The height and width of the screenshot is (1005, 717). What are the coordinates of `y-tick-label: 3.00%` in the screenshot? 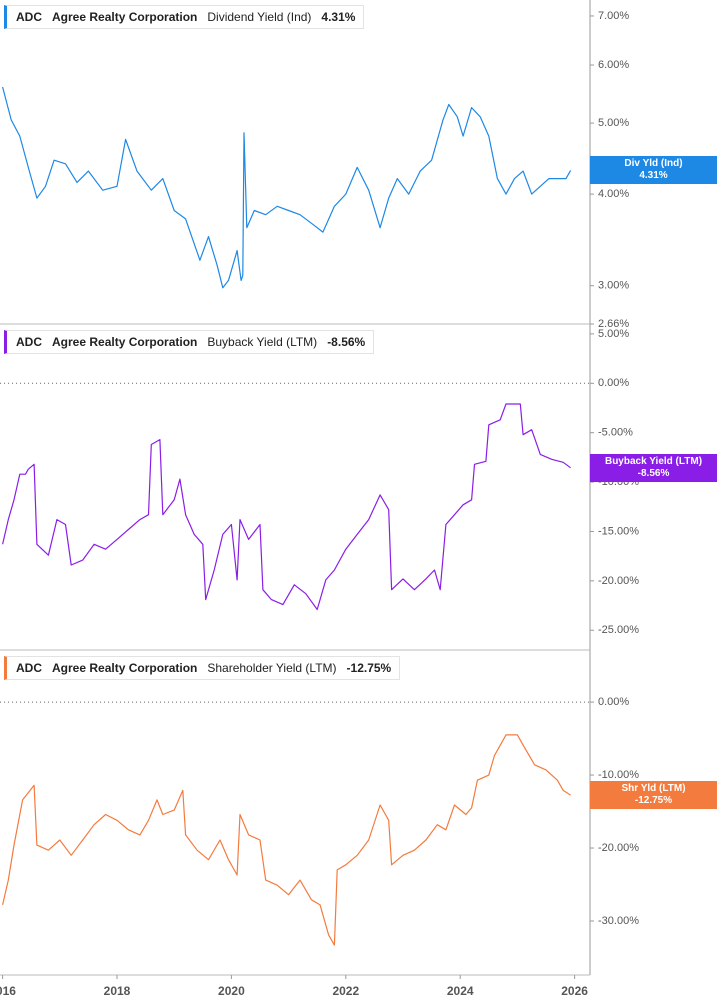 It's located at (613, 286).